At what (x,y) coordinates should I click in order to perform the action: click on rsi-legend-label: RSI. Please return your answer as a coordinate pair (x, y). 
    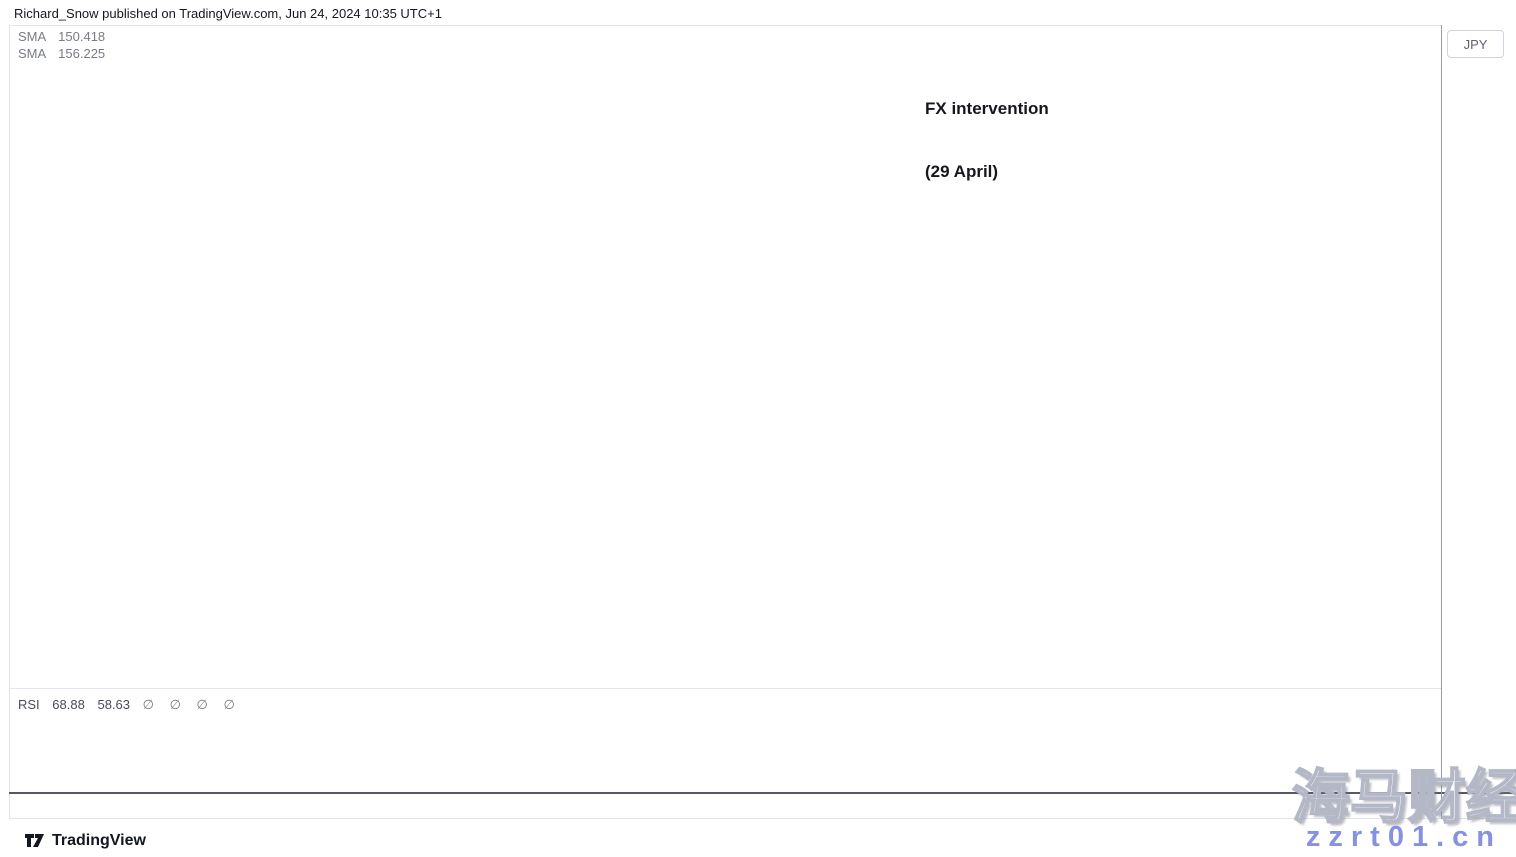
    Looking at the image, I should click on (29, 704).